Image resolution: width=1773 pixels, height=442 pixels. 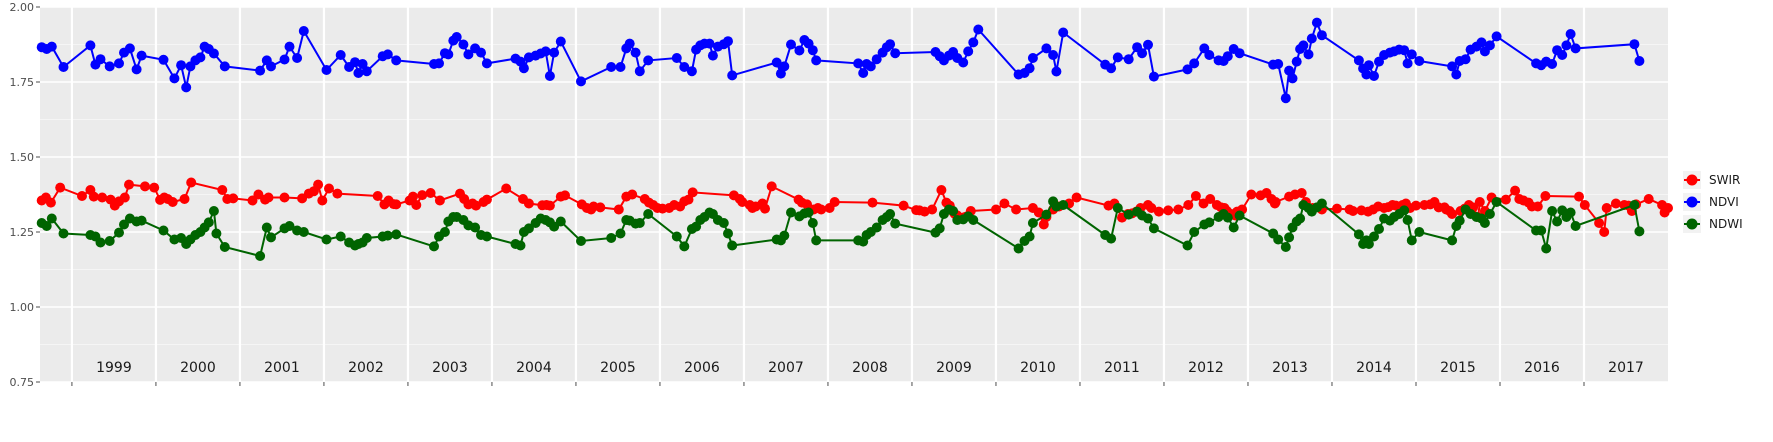 I want to click on legend-key-ndwi-point, so click(x=1692, y=224).